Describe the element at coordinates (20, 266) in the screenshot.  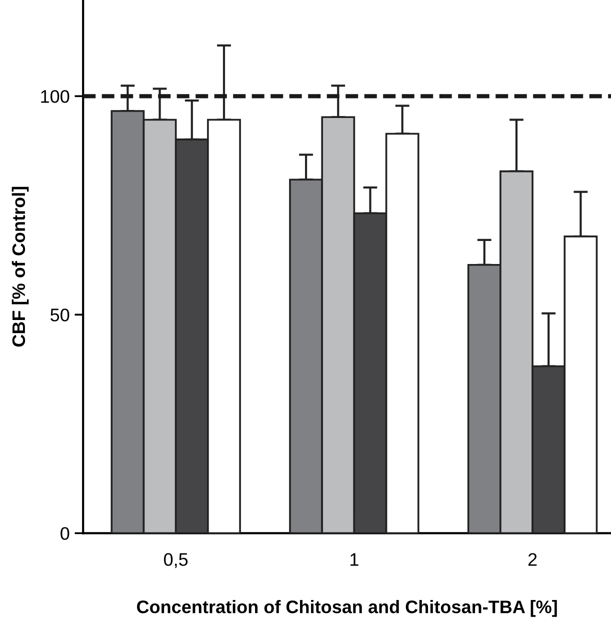
I see `y-axis-title: CBF [% of Control]` at that location.